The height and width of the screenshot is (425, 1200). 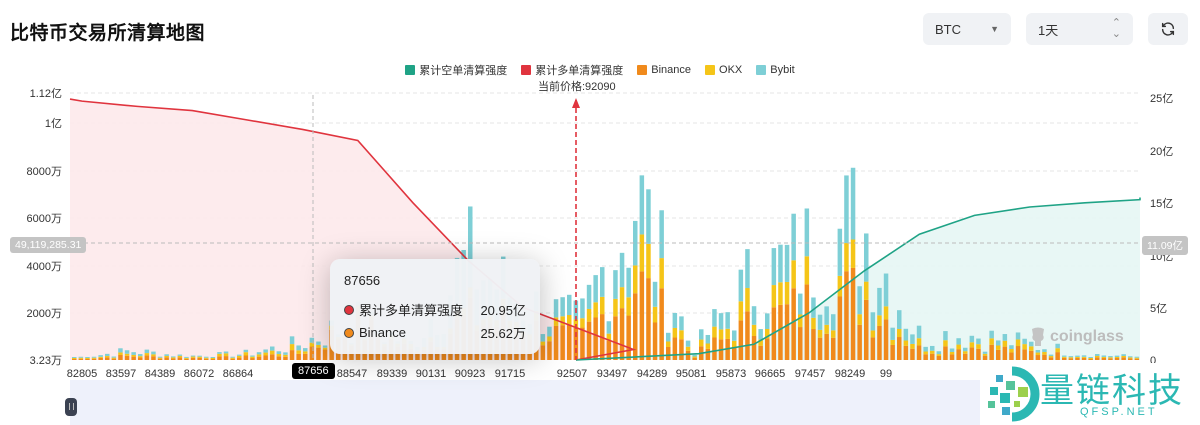 What do you see at coordinates (1161, 203) in the screenshot?
I see `right-axis-tick: 15亿` at bounding box center [1161, 203].